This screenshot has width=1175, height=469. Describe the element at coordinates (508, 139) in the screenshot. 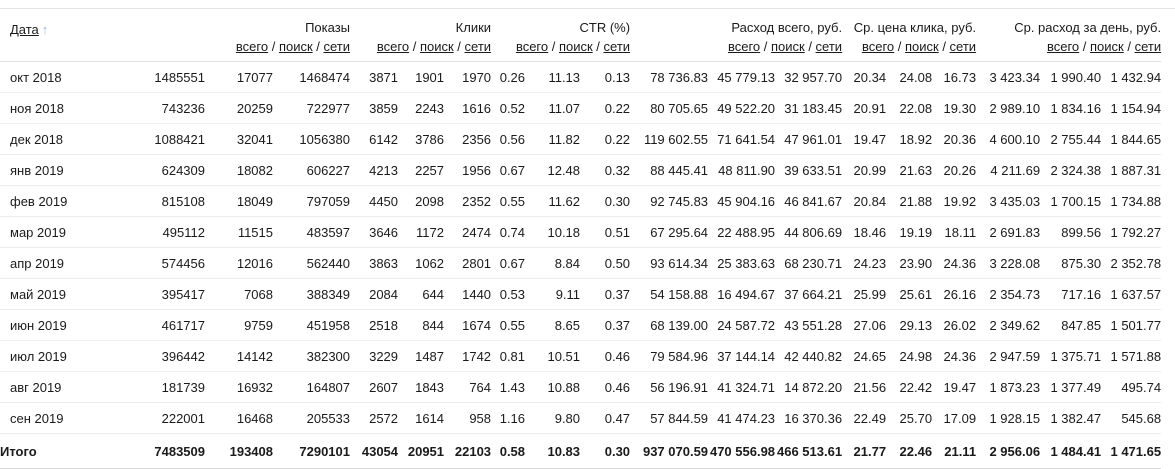

I see `value-cell: 0.56` at that location.